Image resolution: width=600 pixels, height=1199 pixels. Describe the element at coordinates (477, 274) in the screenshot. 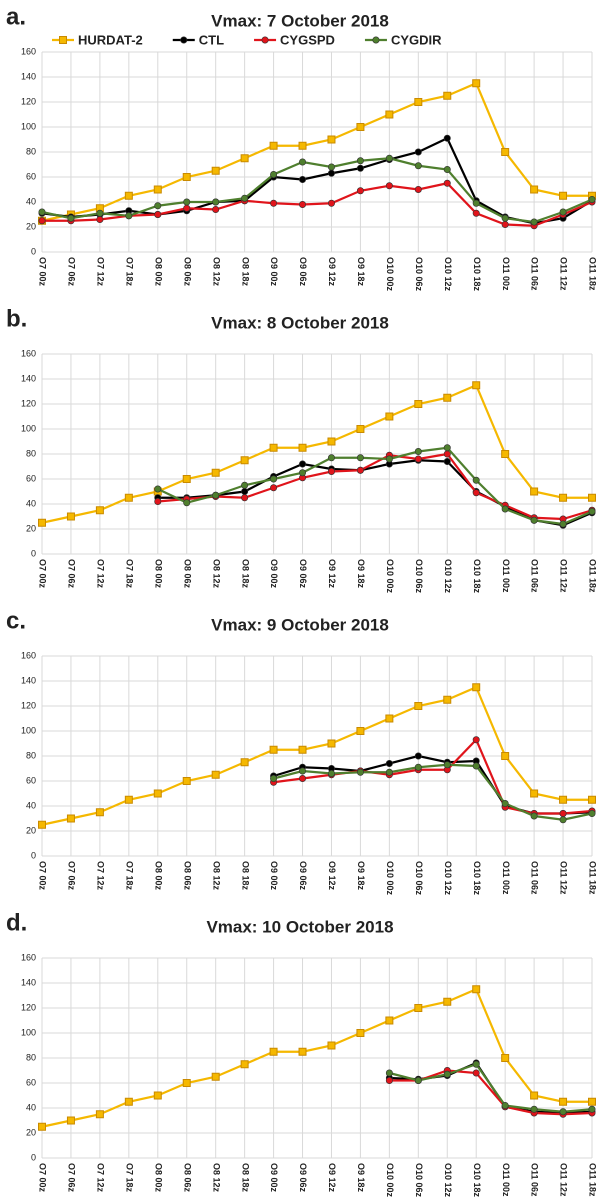

I see `x-tick-label: O10 18z` at that location.